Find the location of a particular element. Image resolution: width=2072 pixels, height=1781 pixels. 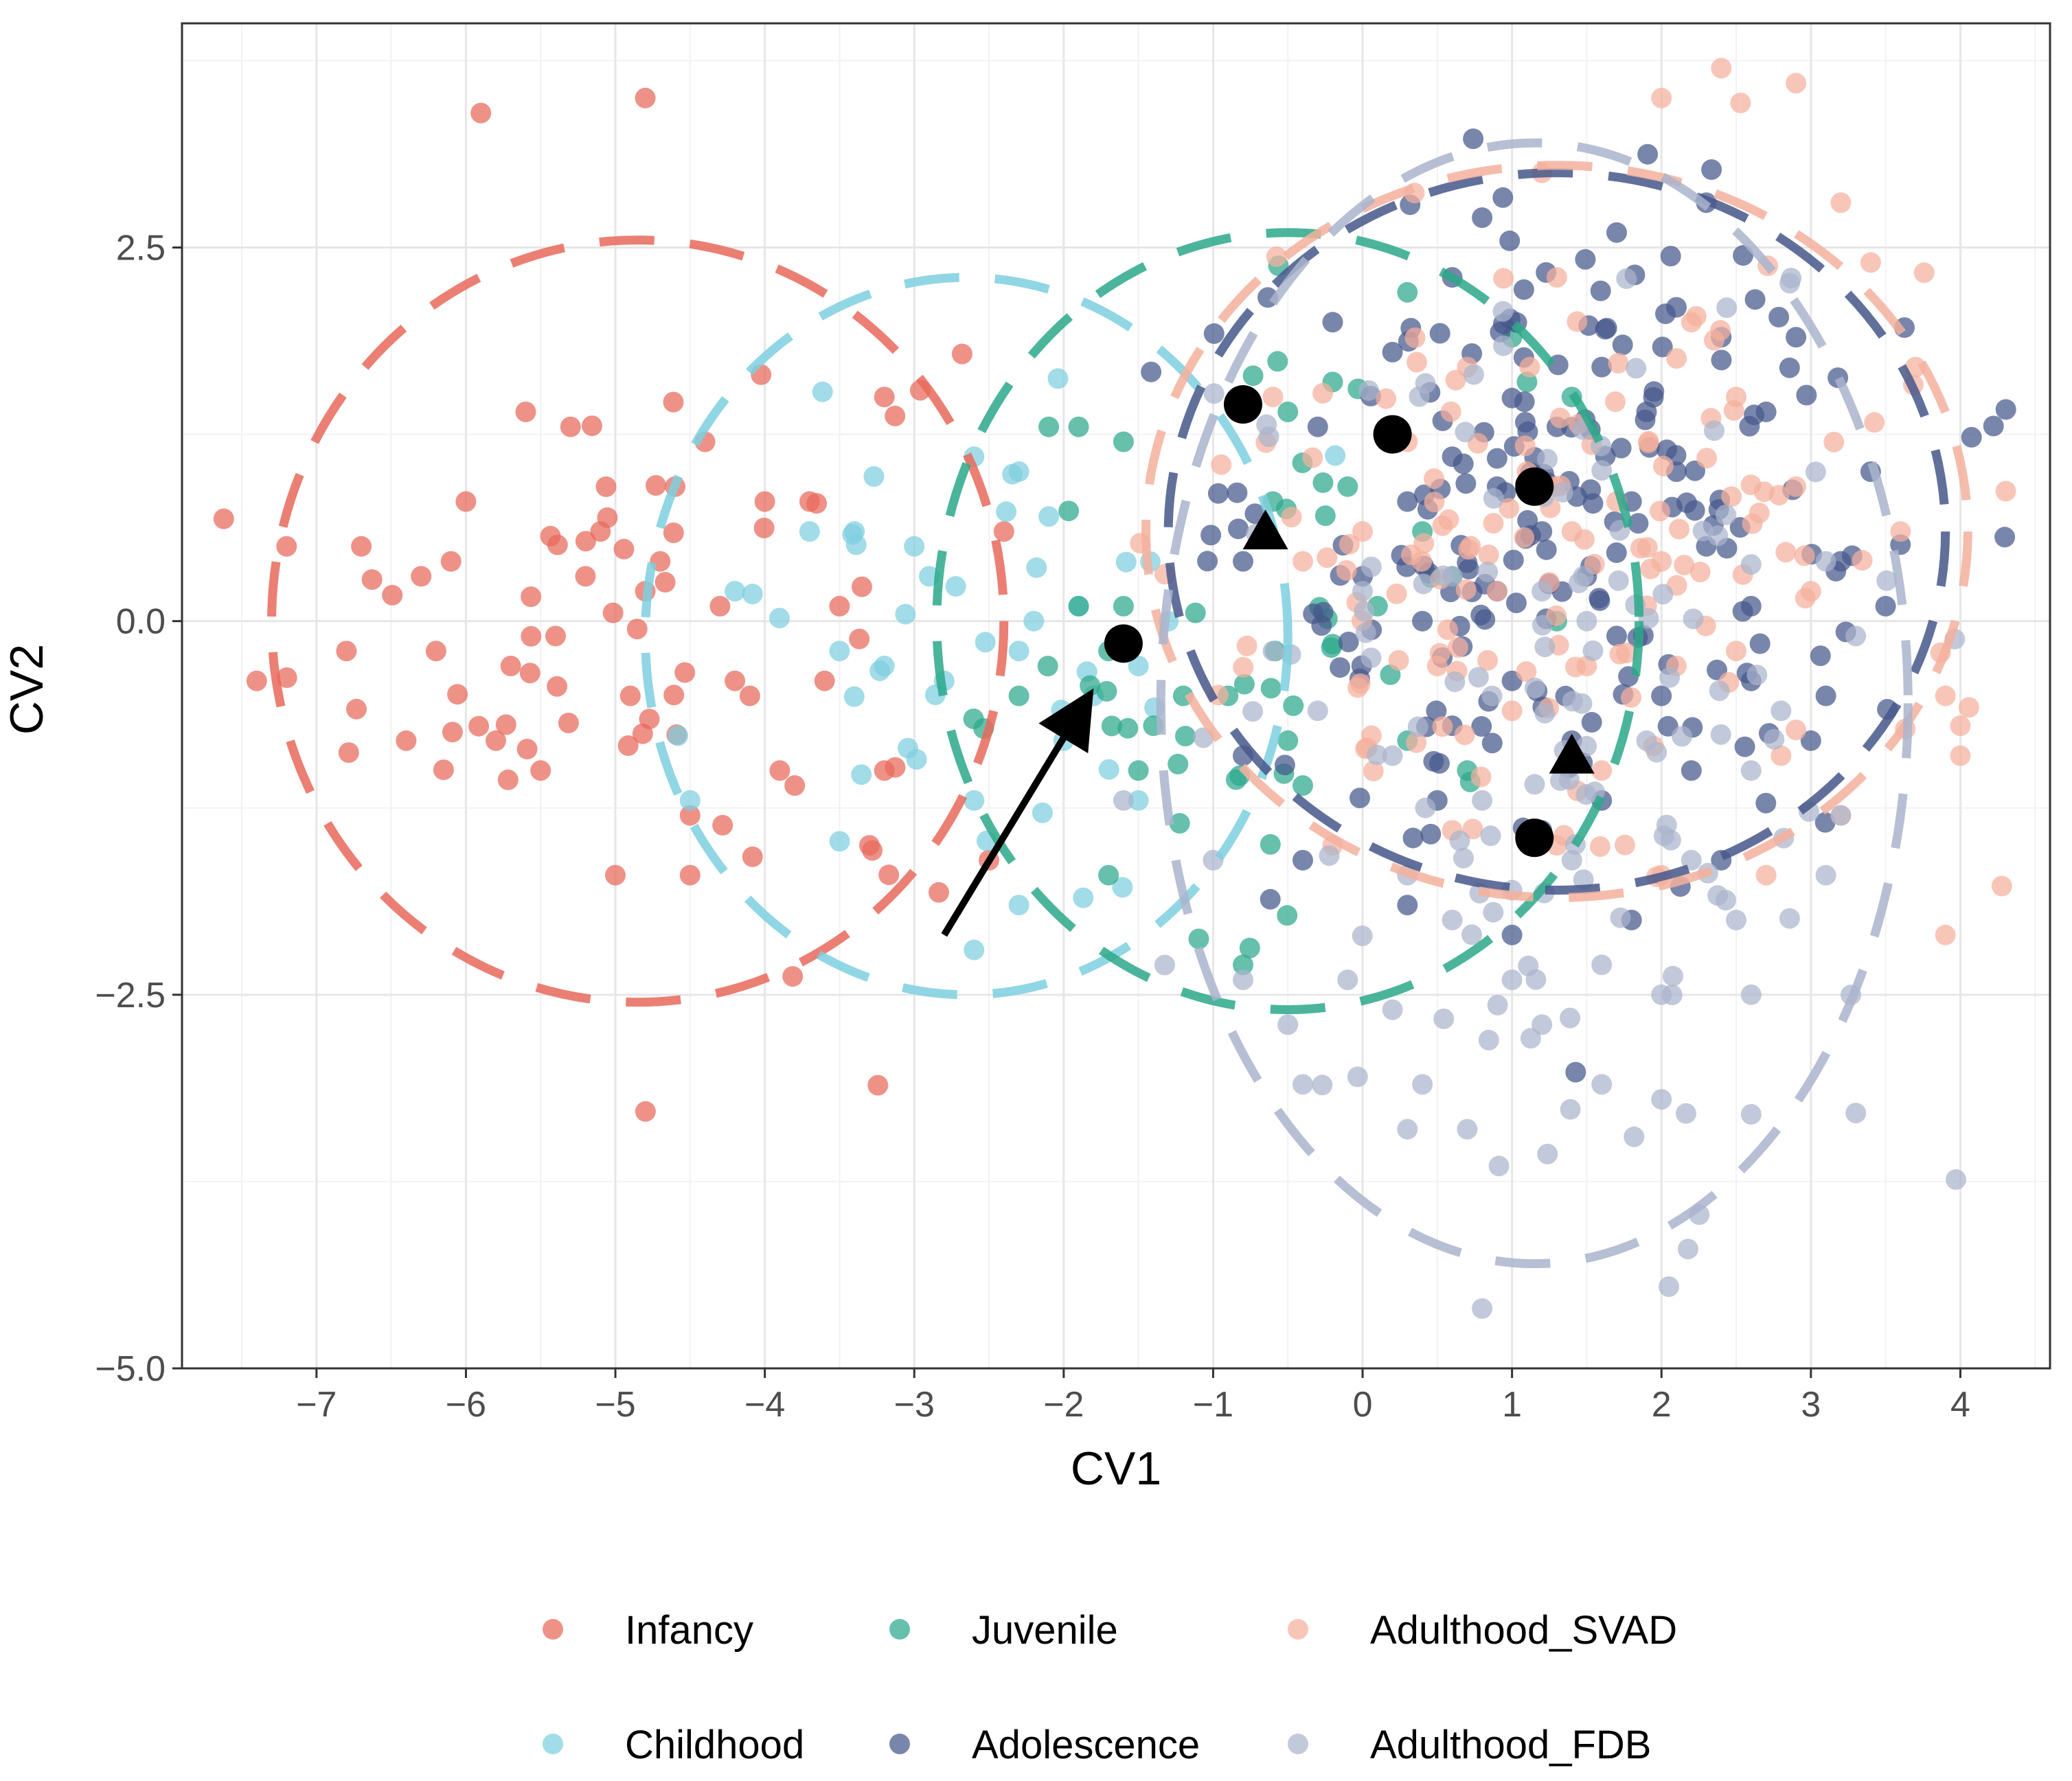

legend-label-Childhood: Childhood is located at coordinates (714, 1745).